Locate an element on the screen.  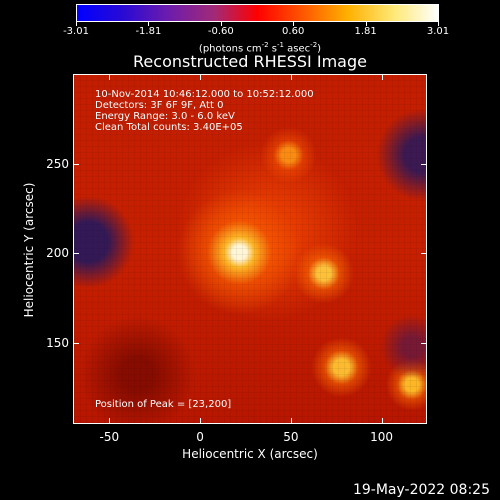
colorbar-units-part: (photons cm is located at coordinates (230, 49).